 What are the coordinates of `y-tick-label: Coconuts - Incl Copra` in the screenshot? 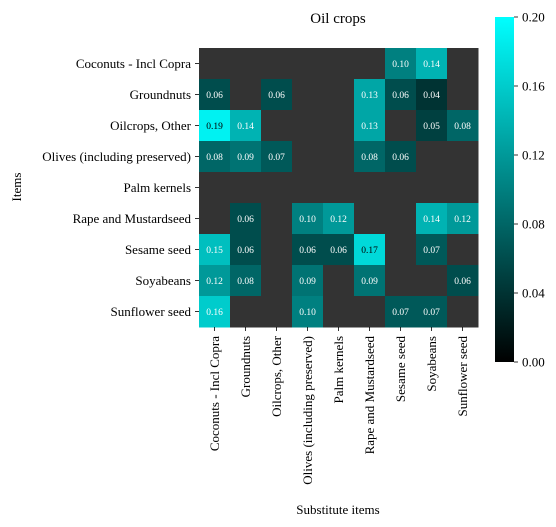 It's located at (133, 63).